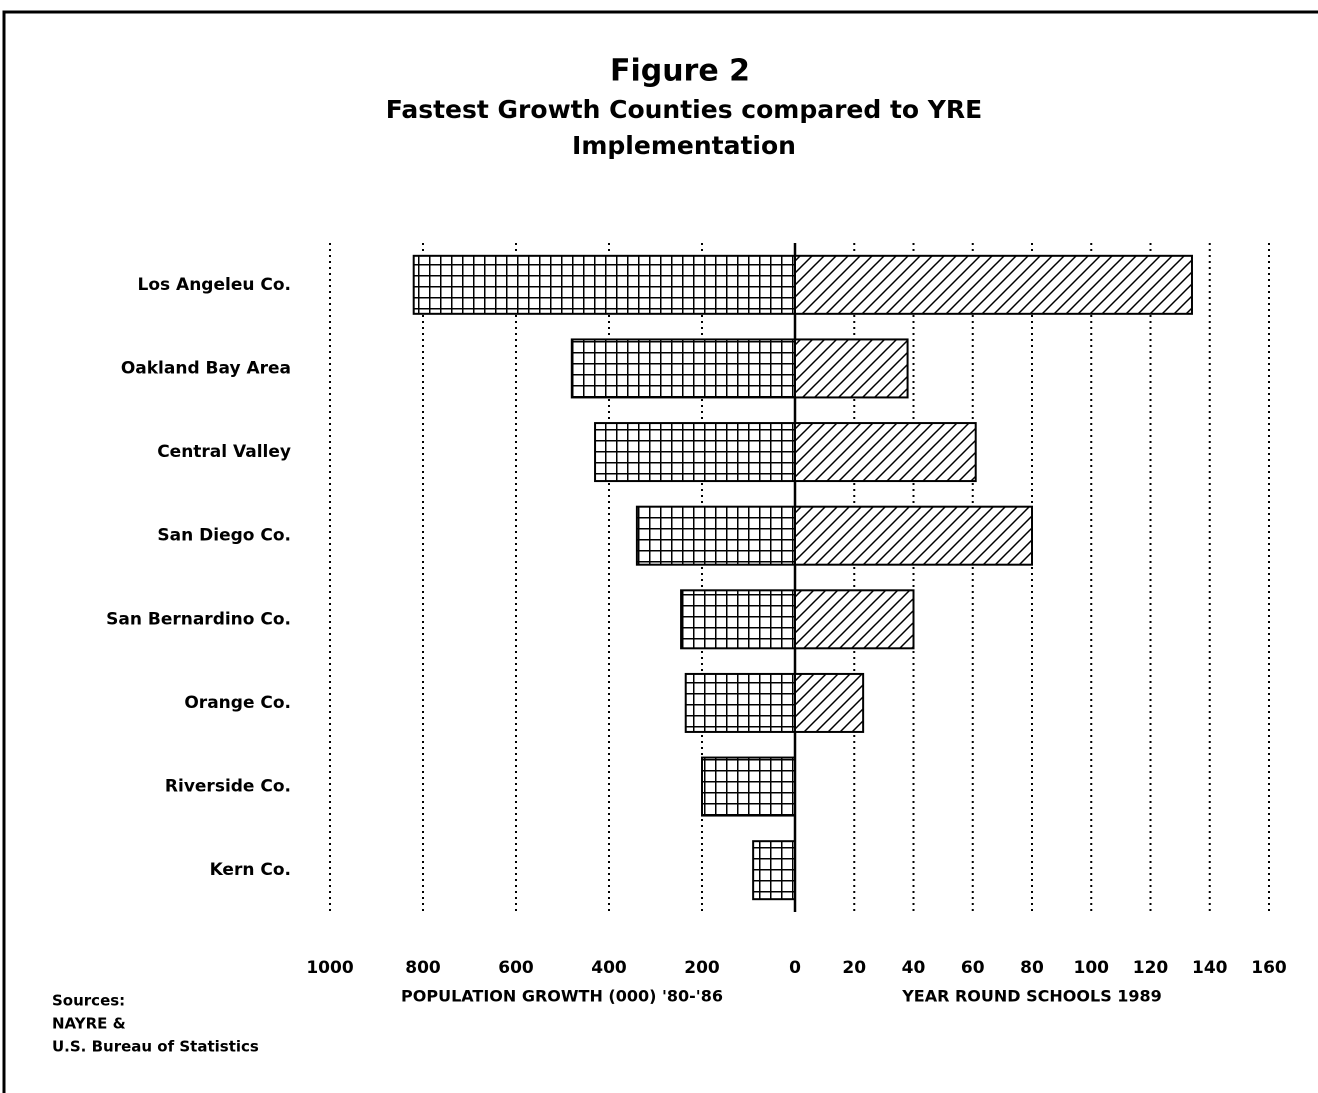 Image resolution: width=1318 pixels, height=1093 pixels. I want to click on y-tick-label: San Bernardino Co., so click(198, 619).